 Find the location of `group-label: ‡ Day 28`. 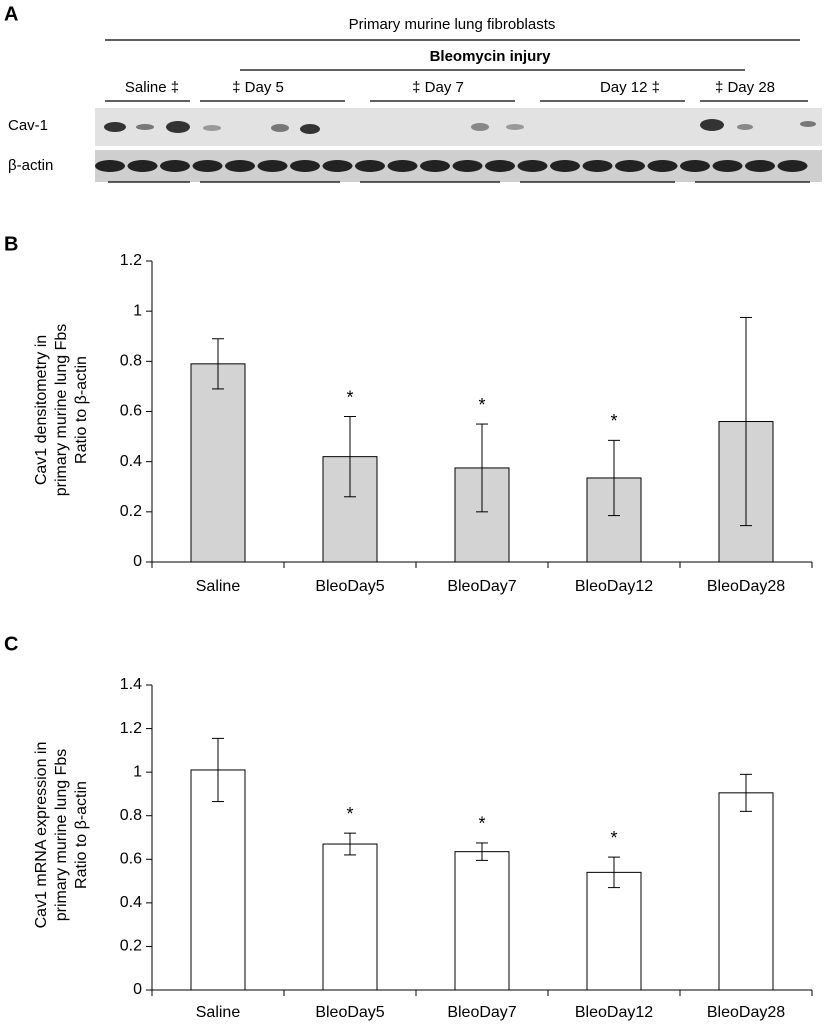

group-label: ‡ Day 28 is located at coordinates (745, 87).